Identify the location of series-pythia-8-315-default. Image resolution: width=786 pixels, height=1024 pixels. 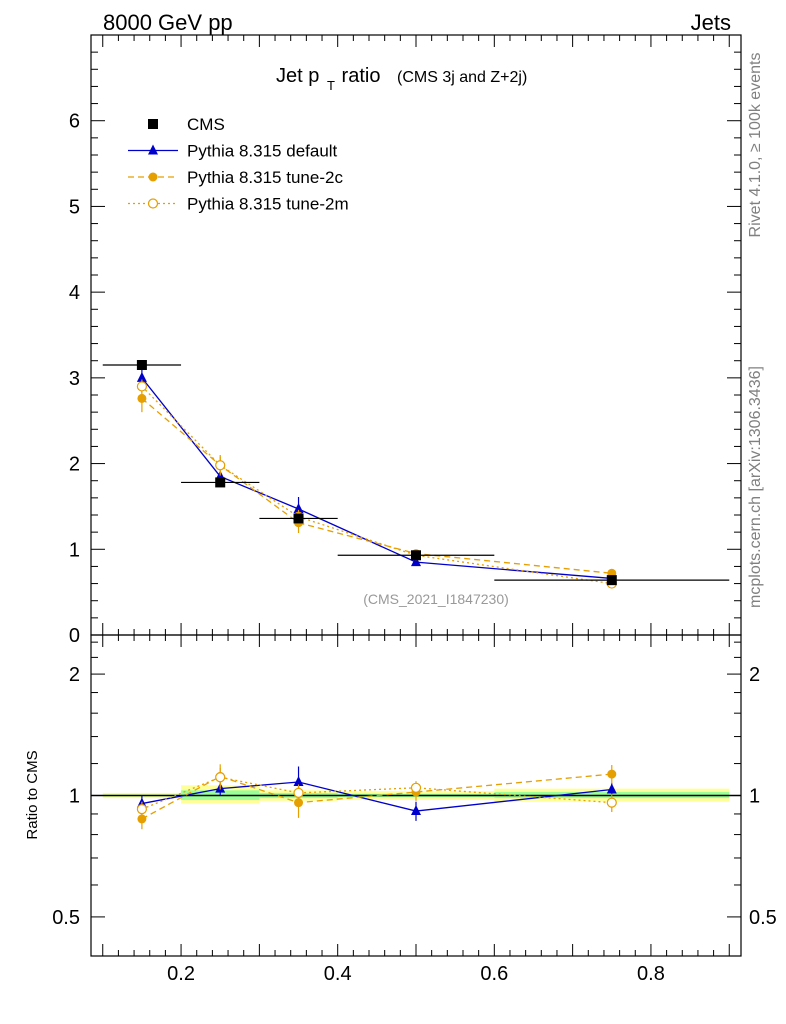
(376, 476).